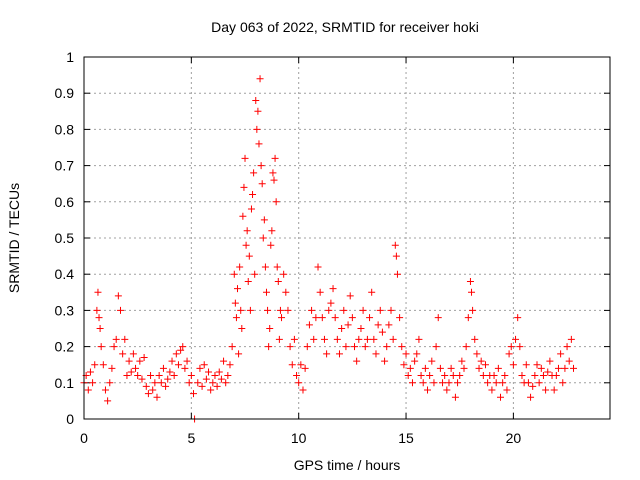 The width and height of the screenshot is (640, 480). Describe the element at coordinates (65, 238) in the screenshot. I see `y-tick-label: 0.5` at that location.